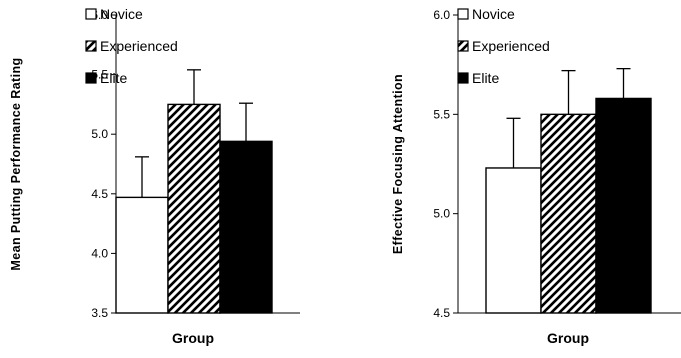 This screenshot has width=681, height=358. I want to click on y-tick-label: 6.0, so click(441, 15).